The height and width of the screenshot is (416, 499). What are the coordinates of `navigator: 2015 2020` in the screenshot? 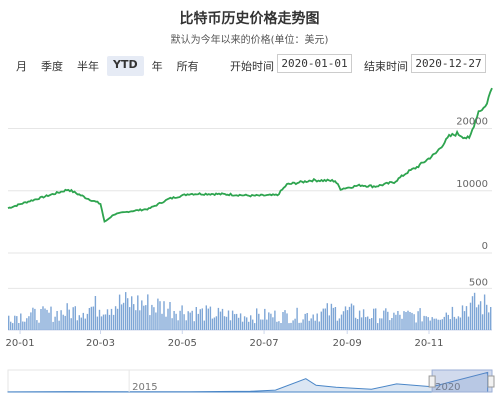 It's located at (251, 381).